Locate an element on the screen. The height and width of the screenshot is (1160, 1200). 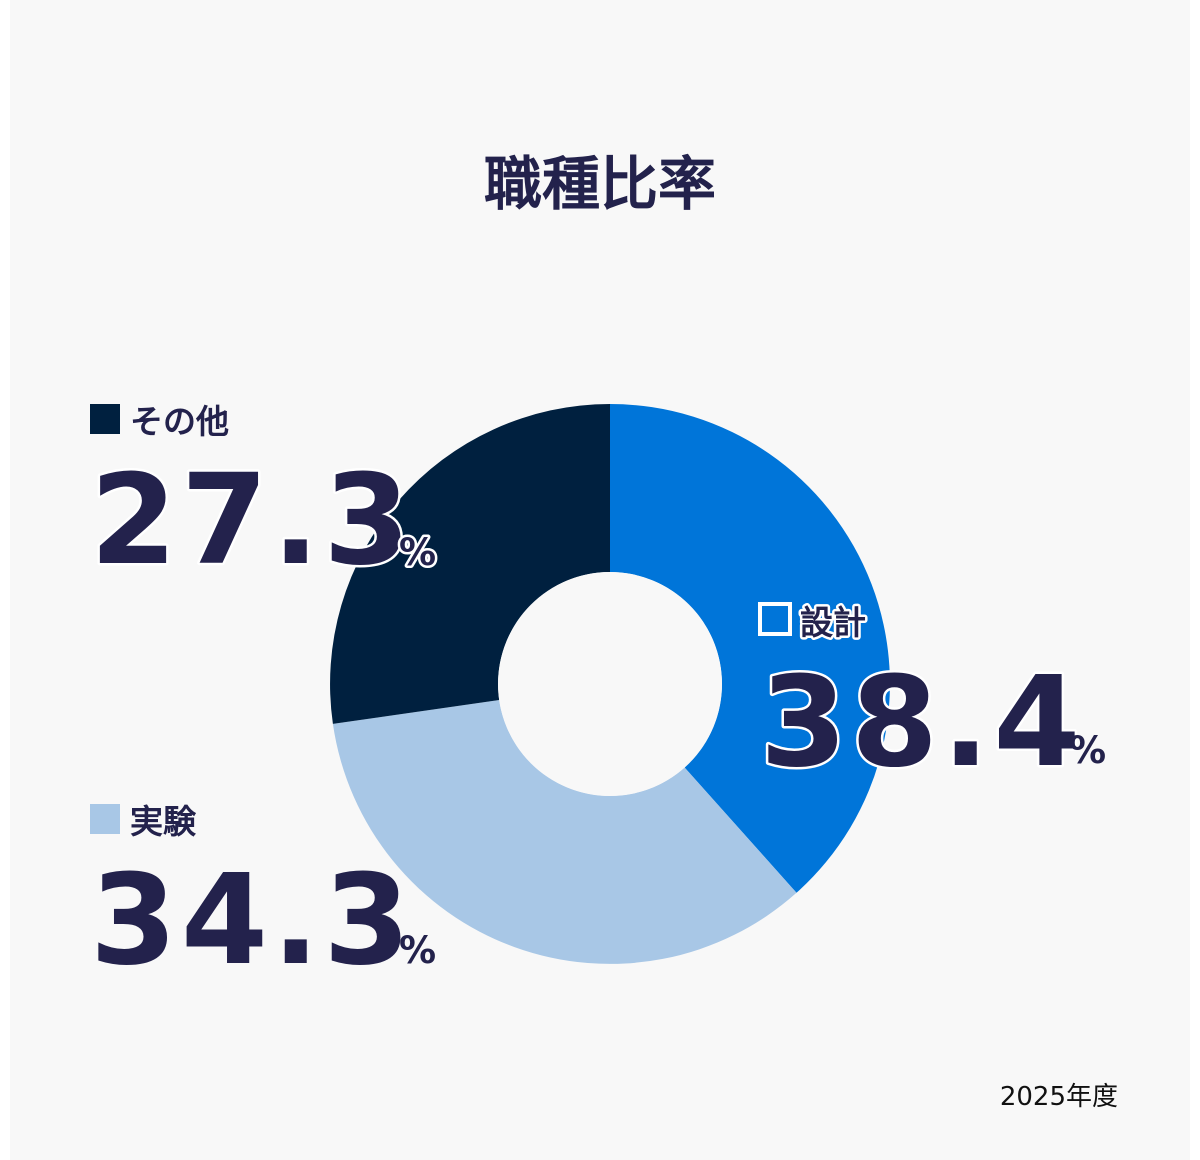
label-design-unit: % is located at coordinates (1087, 750).